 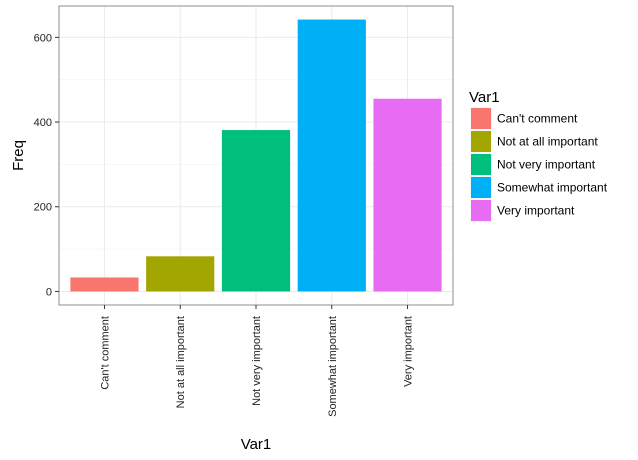 I want to click on y-tick-label: 600, so click(x=43, y=38).